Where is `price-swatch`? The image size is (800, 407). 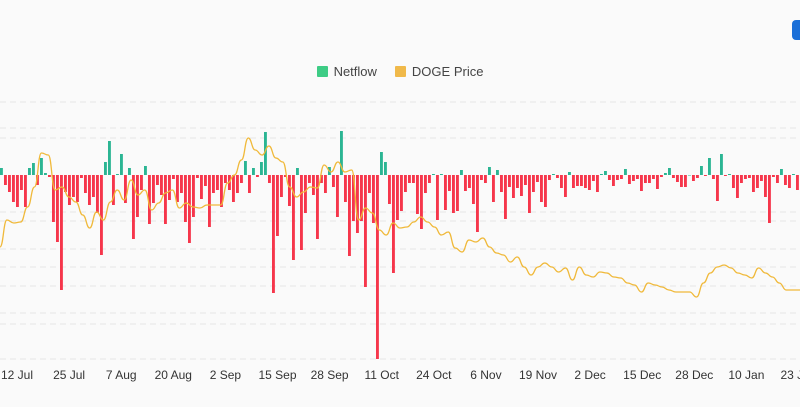 price-swatch is located at coordinates (400, 71).